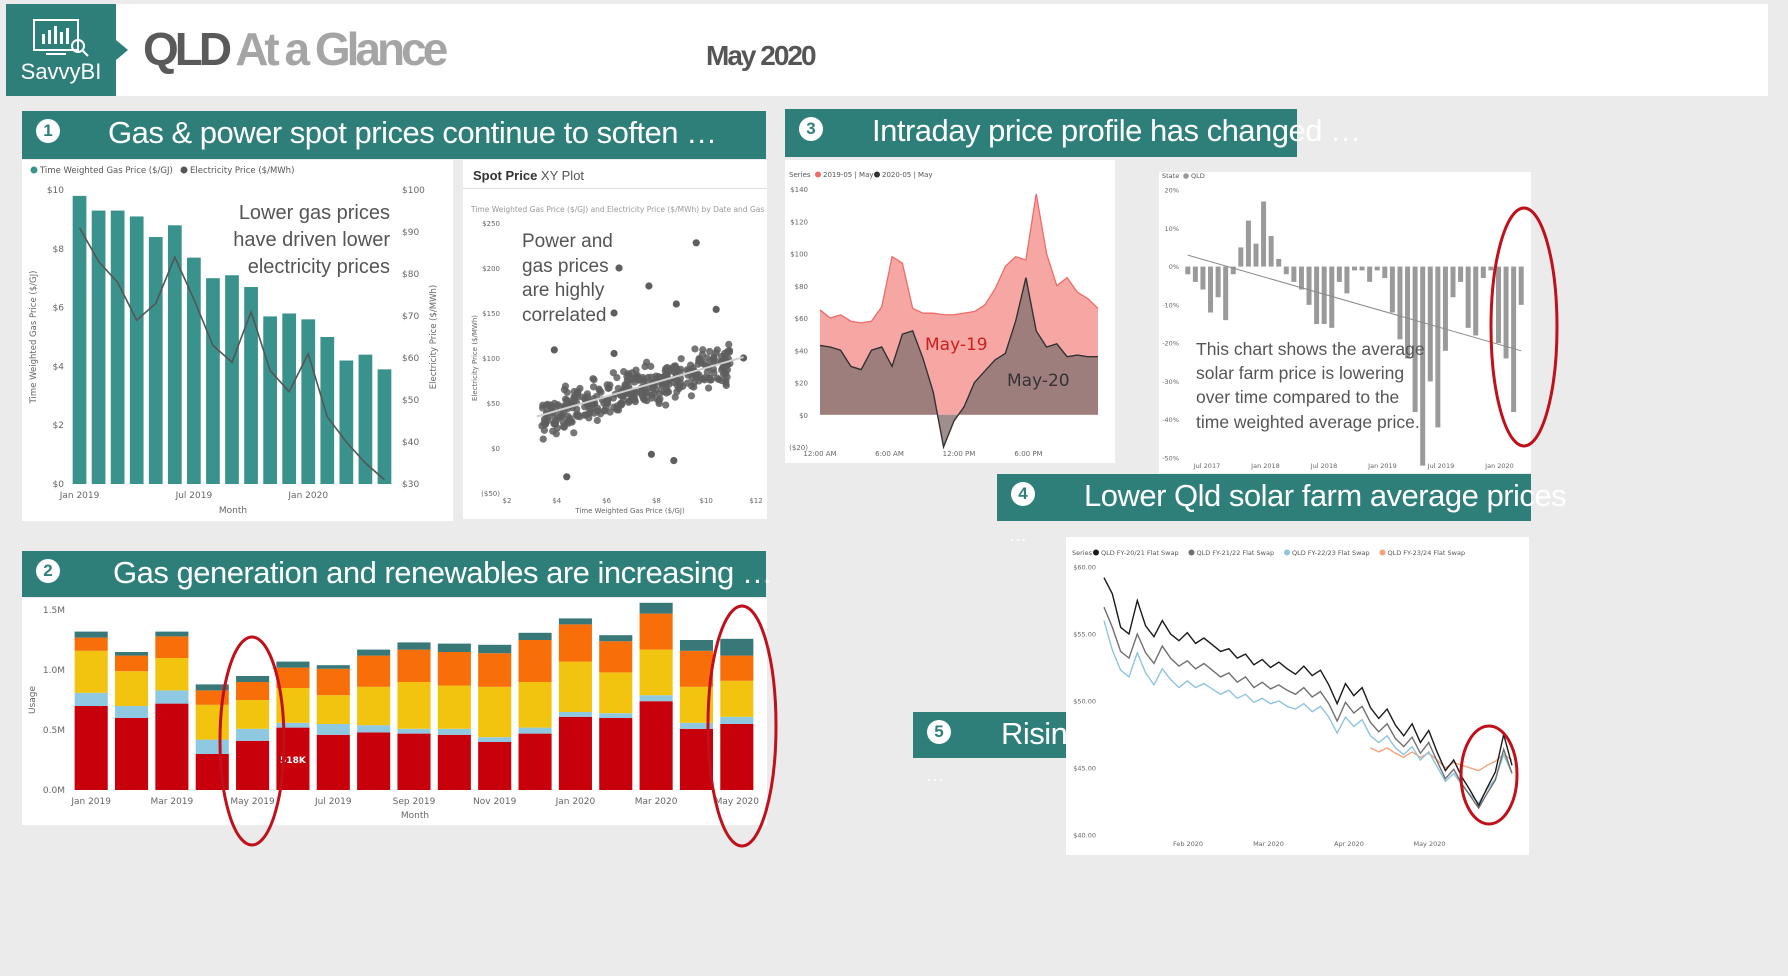 The height and width of the screenshot is (976, 1788). What do you see at coordinates (194, 496) in the screenshot?
I see `x-tick-label: Jul 2019` at bounding box center [194, 496].